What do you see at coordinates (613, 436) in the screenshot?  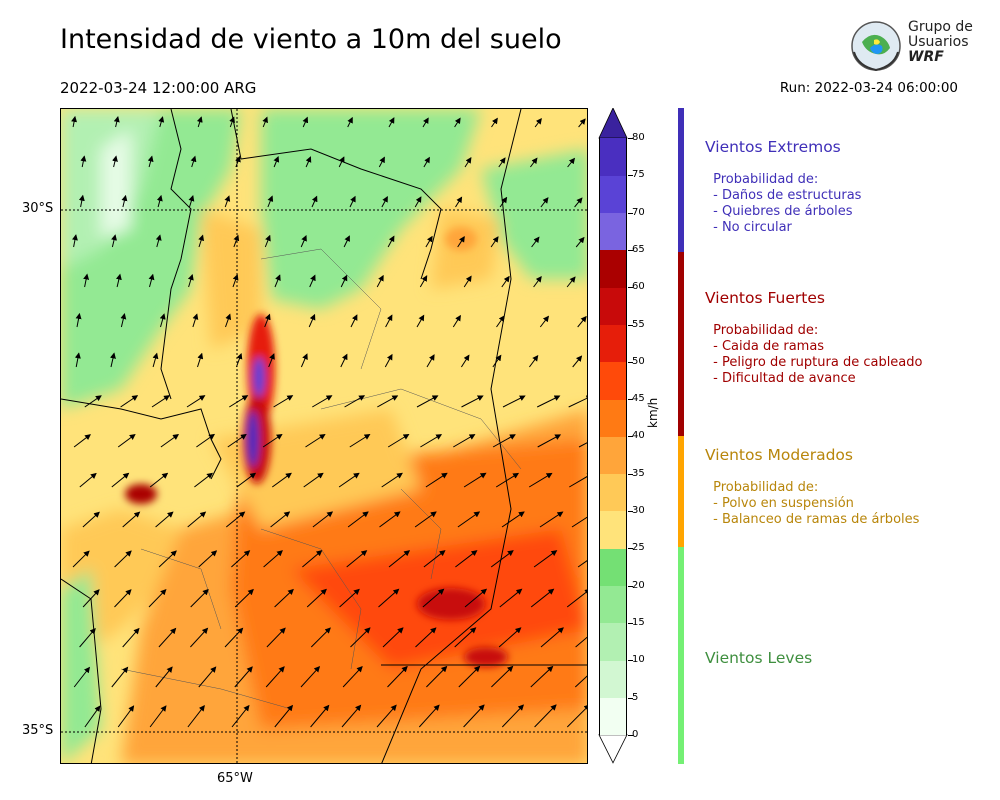 I see `colorbar-frame` at bounding box center [613, 436].